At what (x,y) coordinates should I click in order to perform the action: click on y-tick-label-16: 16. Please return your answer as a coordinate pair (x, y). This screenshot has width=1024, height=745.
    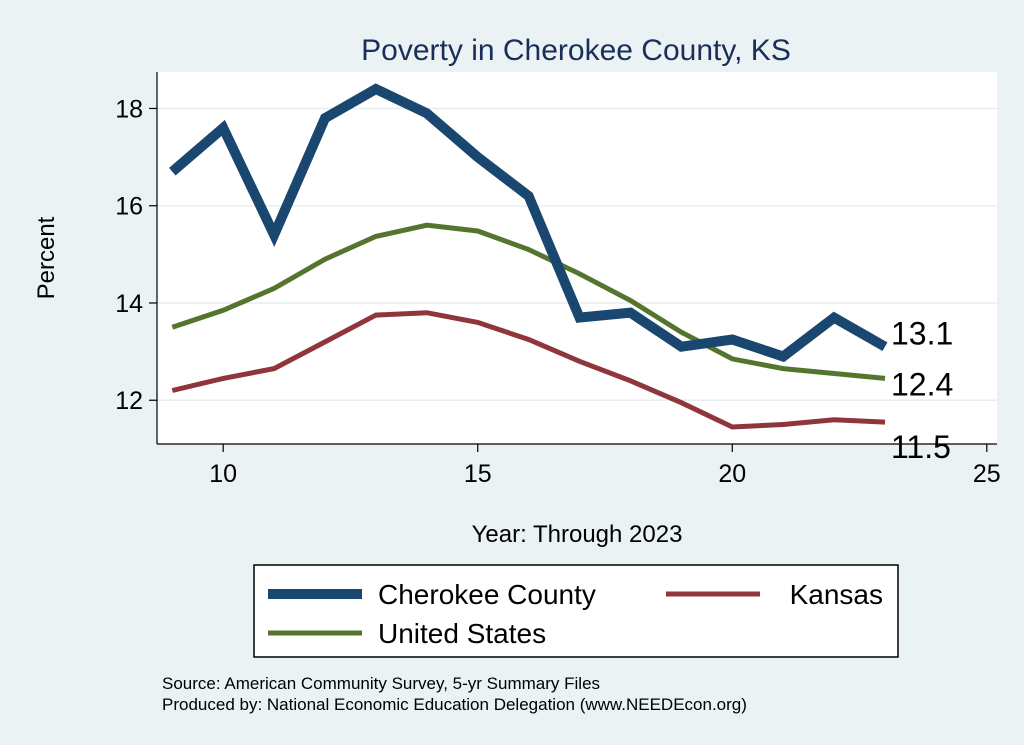
    Looking at the image, I should click on (129, 207).